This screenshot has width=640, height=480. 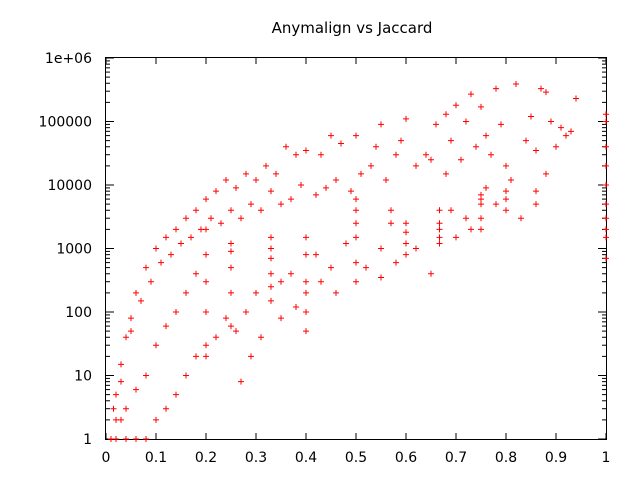 What do you see at coordinates (506, 458) in the screenshot?
I see `x-tick-label: 0.8` at bounding box center [506, 458].